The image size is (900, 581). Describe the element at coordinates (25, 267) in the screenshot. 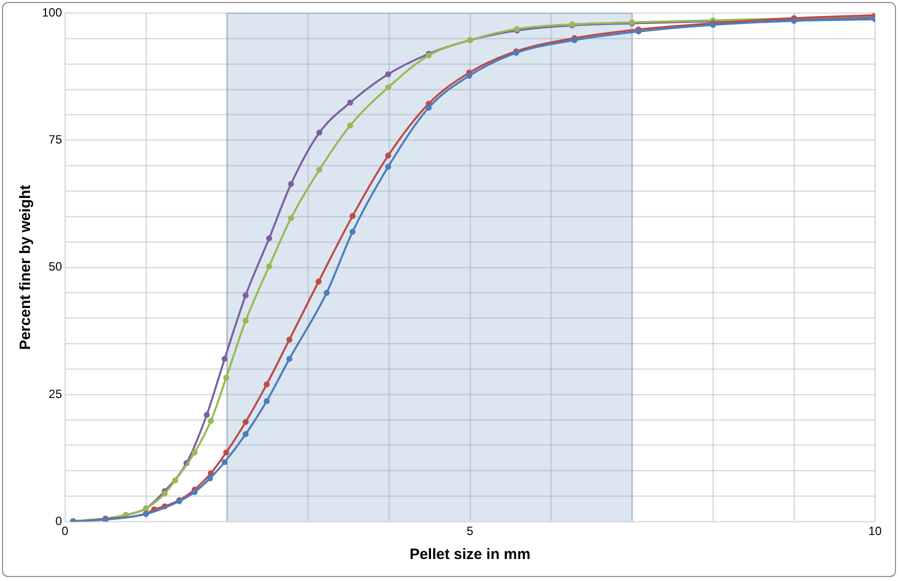

I see `y-axis-title: Percent finer by weight` at that location.